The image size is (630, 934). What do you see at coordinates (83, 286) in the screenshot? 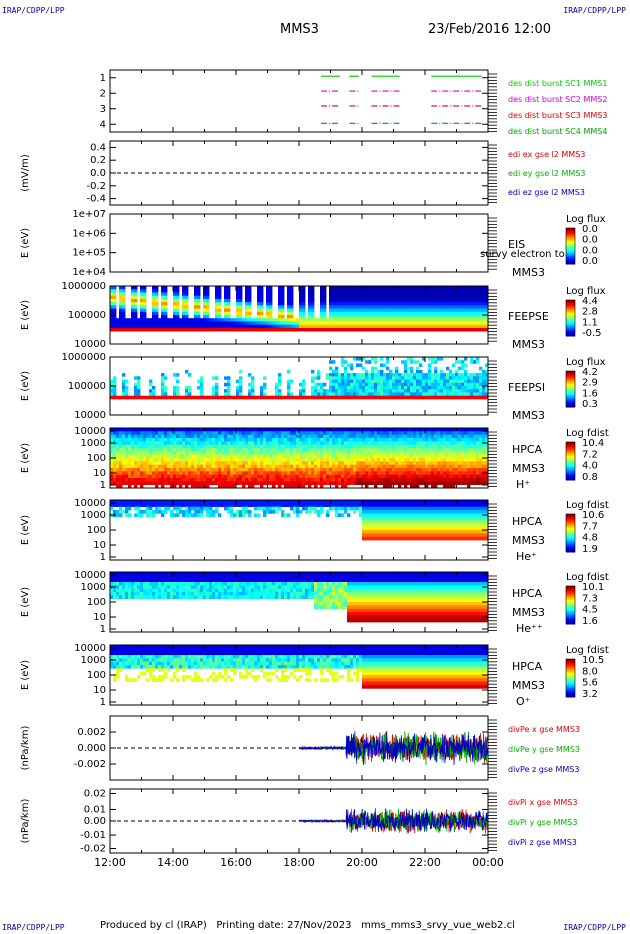
I see `feeps_e-ytick-label: 1000000` at bounding box center [83, 286].